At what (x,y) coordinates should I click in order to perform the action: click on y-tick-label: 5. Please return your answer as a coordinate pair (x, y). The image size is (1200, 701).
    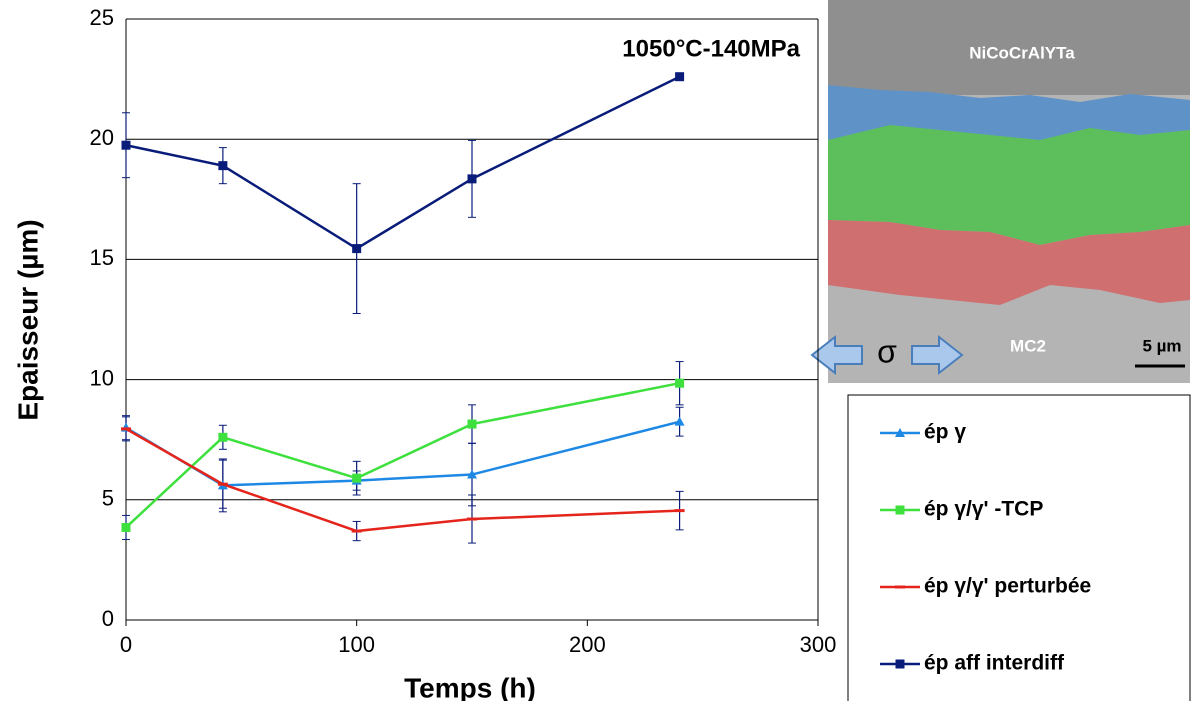
    Looking at the image, I should click on (108, 498).